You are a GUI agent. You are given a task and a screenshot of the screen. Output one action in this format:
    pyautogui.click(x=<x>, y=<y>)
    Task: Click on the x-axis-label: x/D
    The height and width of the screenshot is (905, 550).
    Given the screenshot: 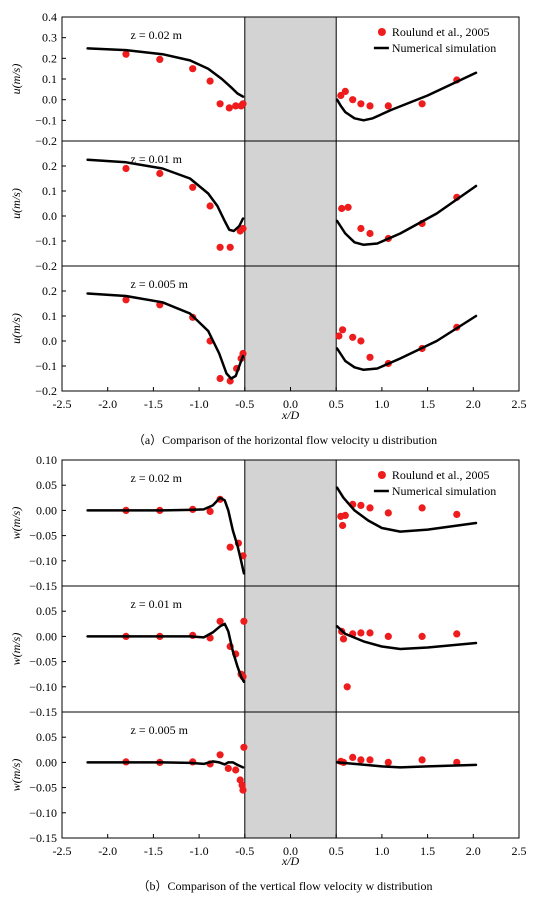 What is the action you would take?
    pyautogui.click(x=290, y=861)
    